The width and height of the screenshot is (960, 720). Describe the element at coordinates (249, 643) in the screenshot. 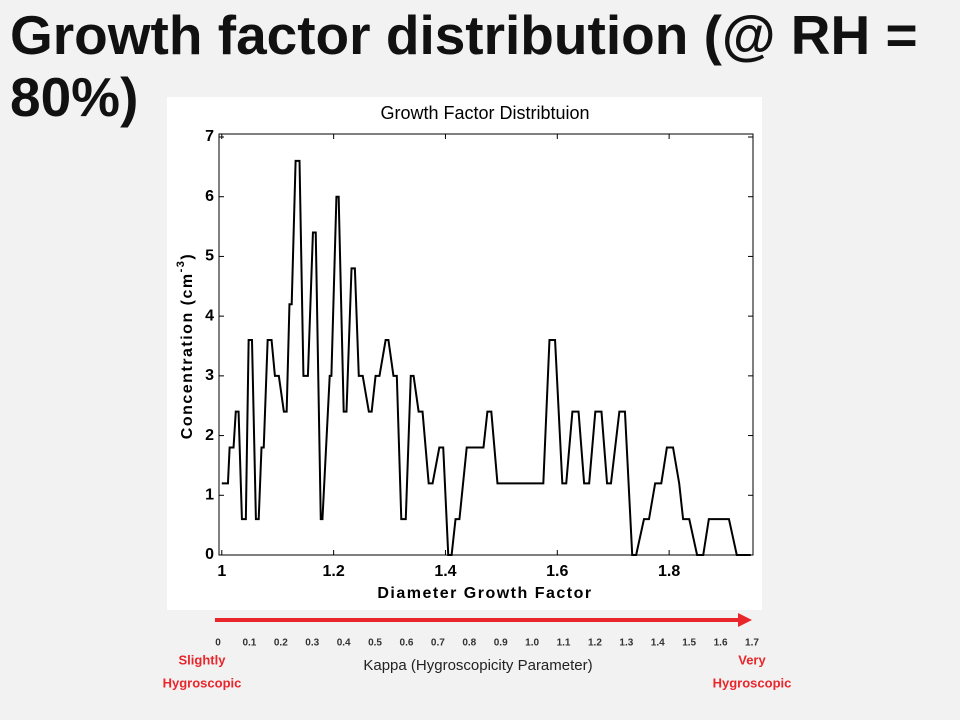

I see `kappa-tick-label: 0.1` at that location.